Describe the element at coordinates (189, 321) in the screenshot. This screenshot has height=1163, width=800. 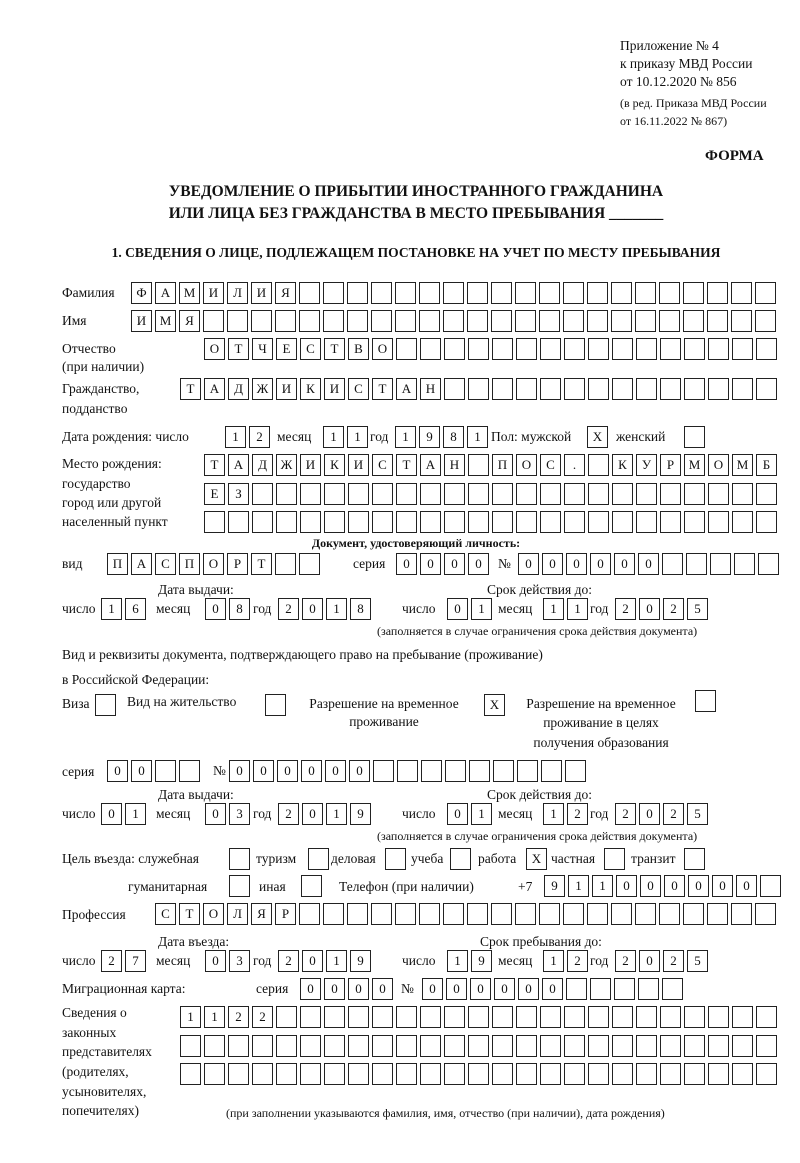
I see `letter-box: Я` at that location.